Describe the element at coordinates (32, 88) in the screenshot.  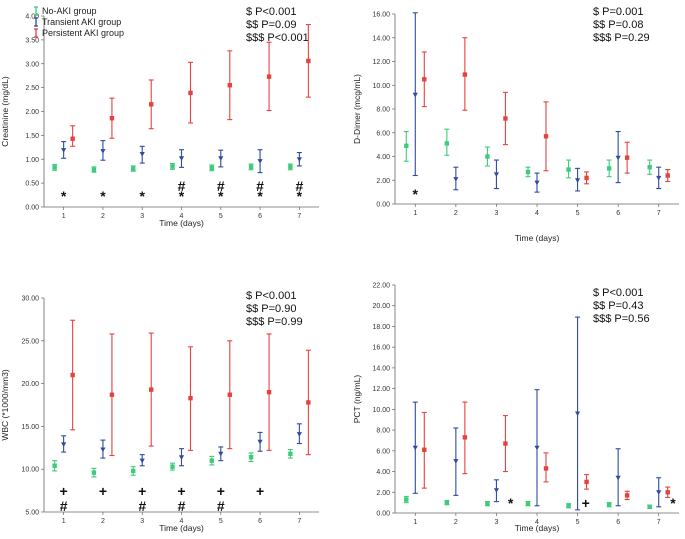
I see `y-tick-label: 2.50` at that location.